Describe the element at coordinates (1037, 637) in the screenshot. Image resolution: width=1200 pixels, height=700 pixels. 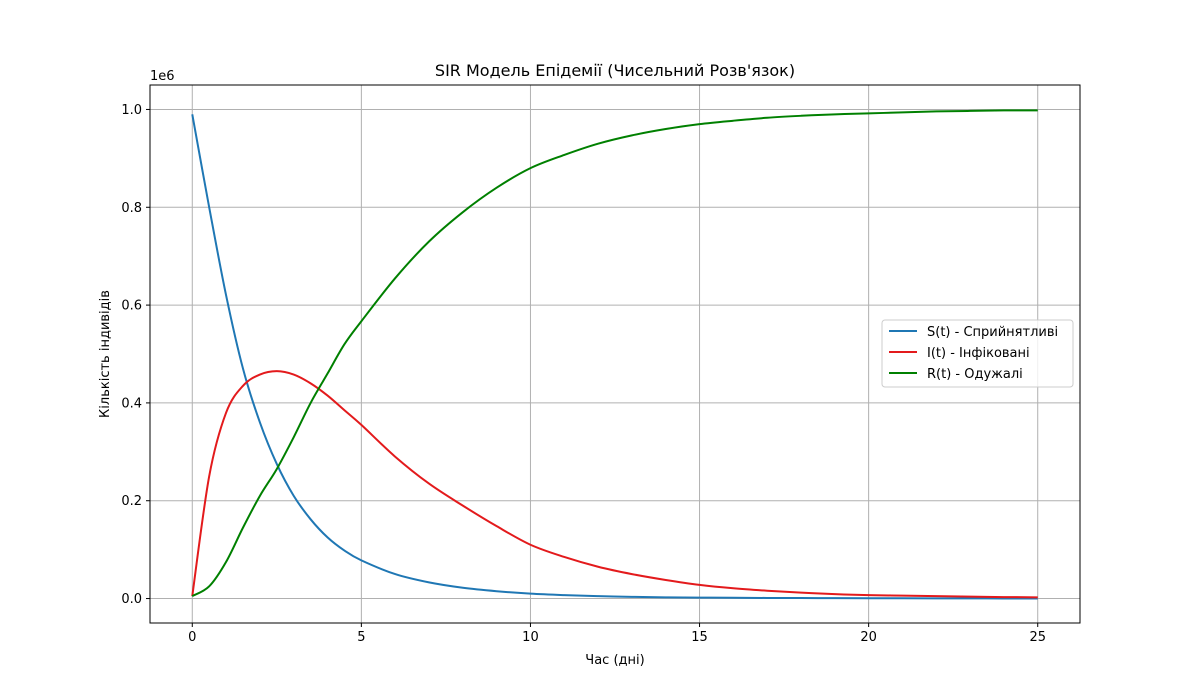
I see `x-tick-label: 25` at that location.